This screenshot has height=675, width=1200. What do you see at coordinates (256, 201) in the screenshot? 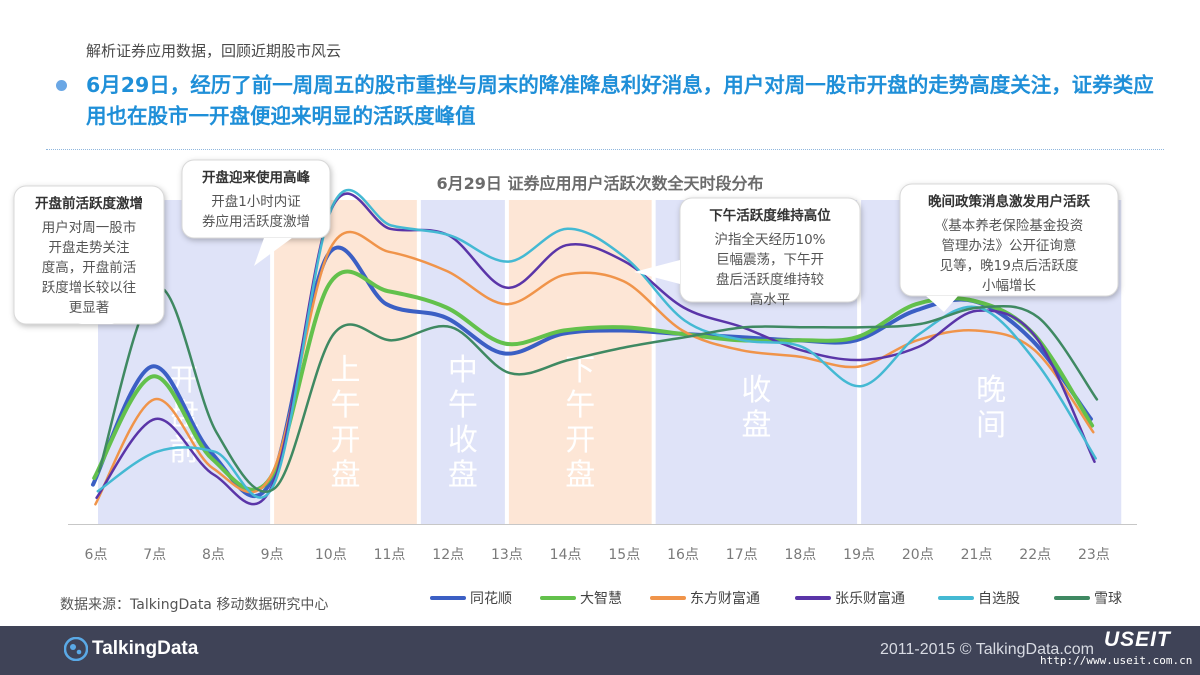
I see `callout-text-line: 开盘1小时内证` at bounding box center [256, 201].